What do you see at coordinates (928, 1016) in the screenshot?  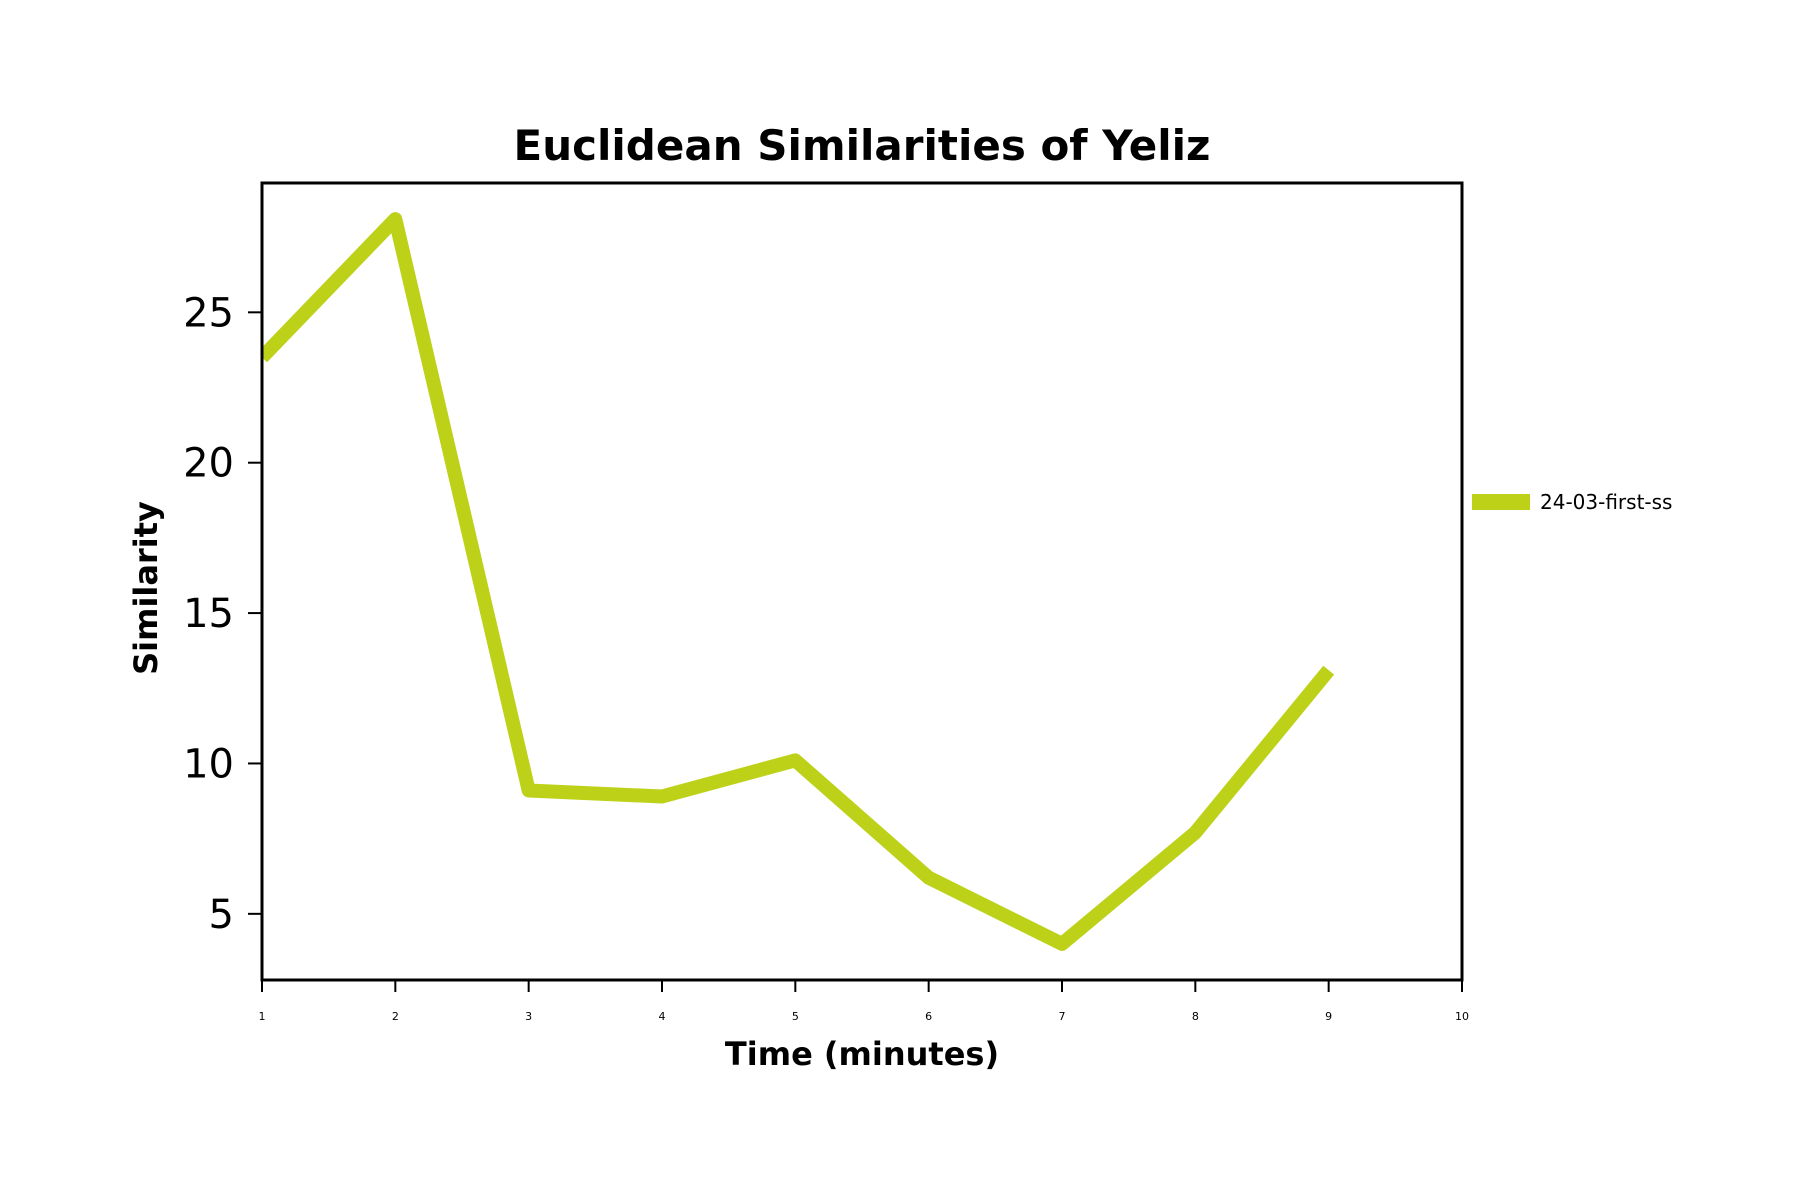 I see `x-tick-label: 6` at bounding box center [928, 1016].